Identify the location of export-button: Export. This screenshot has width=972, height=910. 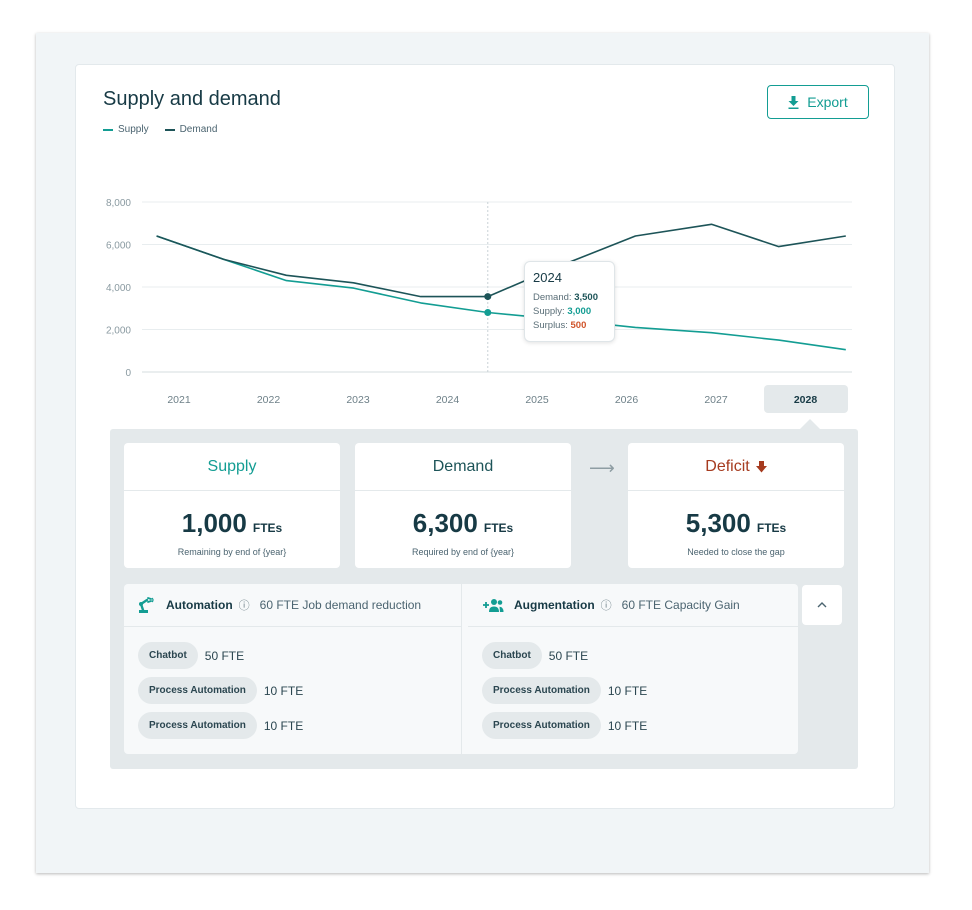
(818, 102).